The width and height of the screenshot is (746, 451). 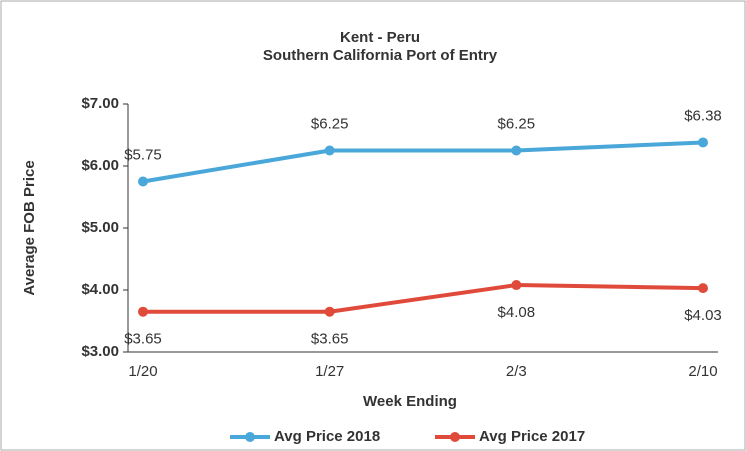 What do you see at coordinates (327, 436) in the screenshot?
I see `legend-label: Avg Price 2018` at bounding box center [327, 436].